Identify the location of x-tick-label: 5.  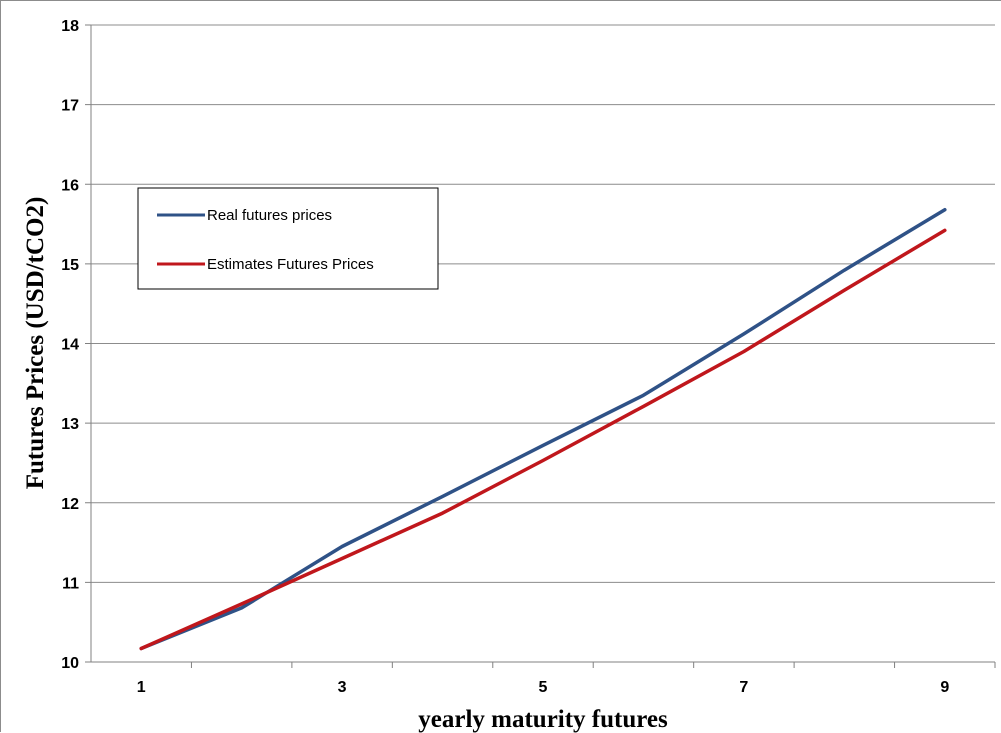
(543, 687).